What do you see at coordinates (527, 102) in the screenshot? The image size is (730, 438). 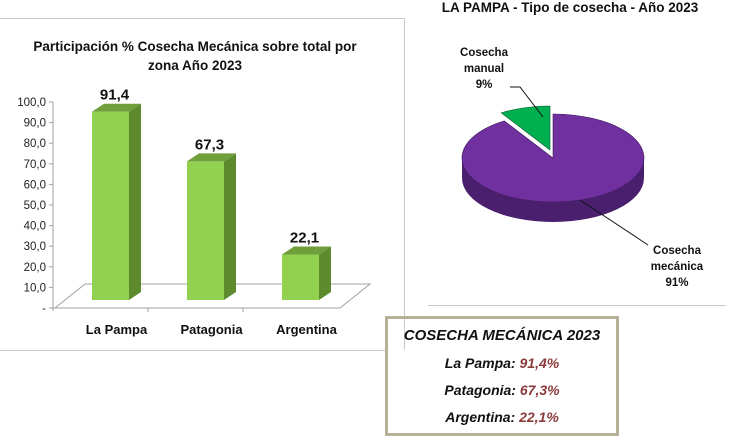 I see `leader-line-manual` at bounding box center [527, 102].